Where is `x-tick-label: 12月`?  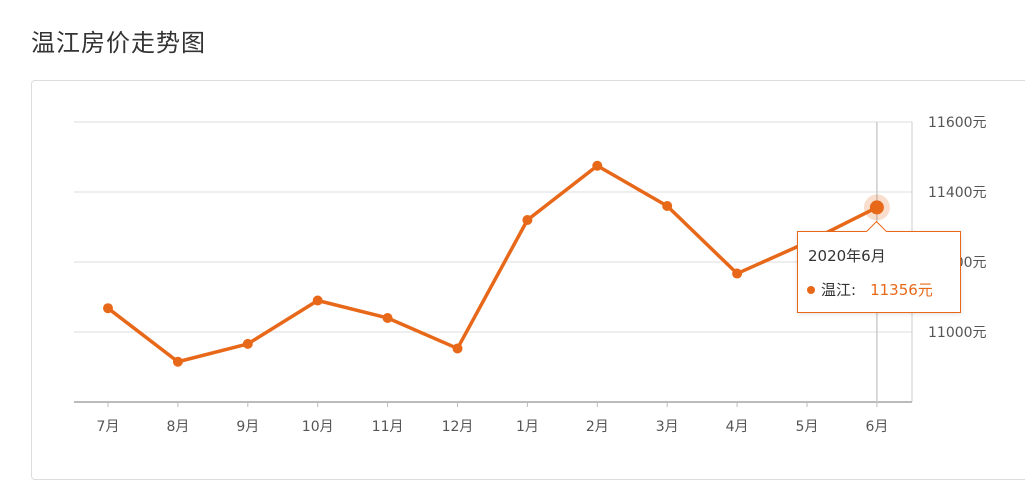 x-tick-label: 12月 is located at coordinates (458, 427).